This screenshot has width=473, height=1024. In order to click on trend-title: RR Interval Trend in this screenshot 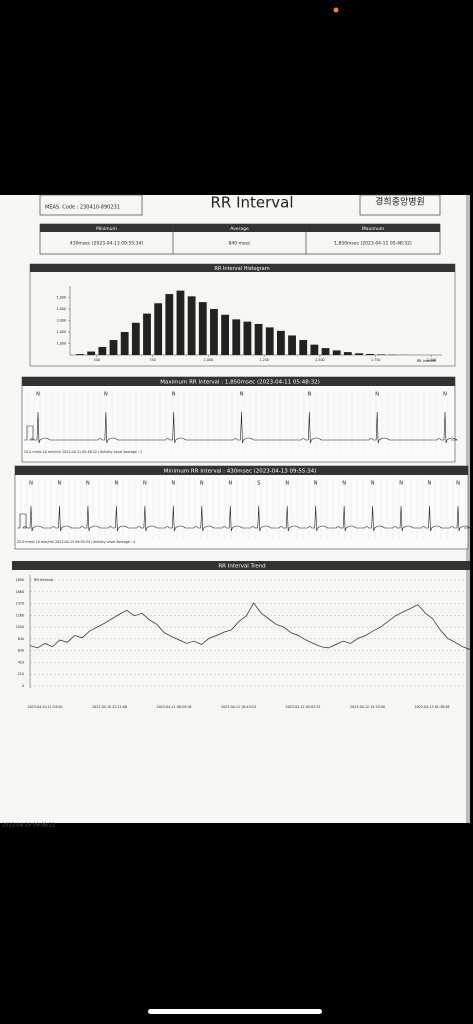, I will do `click(241, 567)`.